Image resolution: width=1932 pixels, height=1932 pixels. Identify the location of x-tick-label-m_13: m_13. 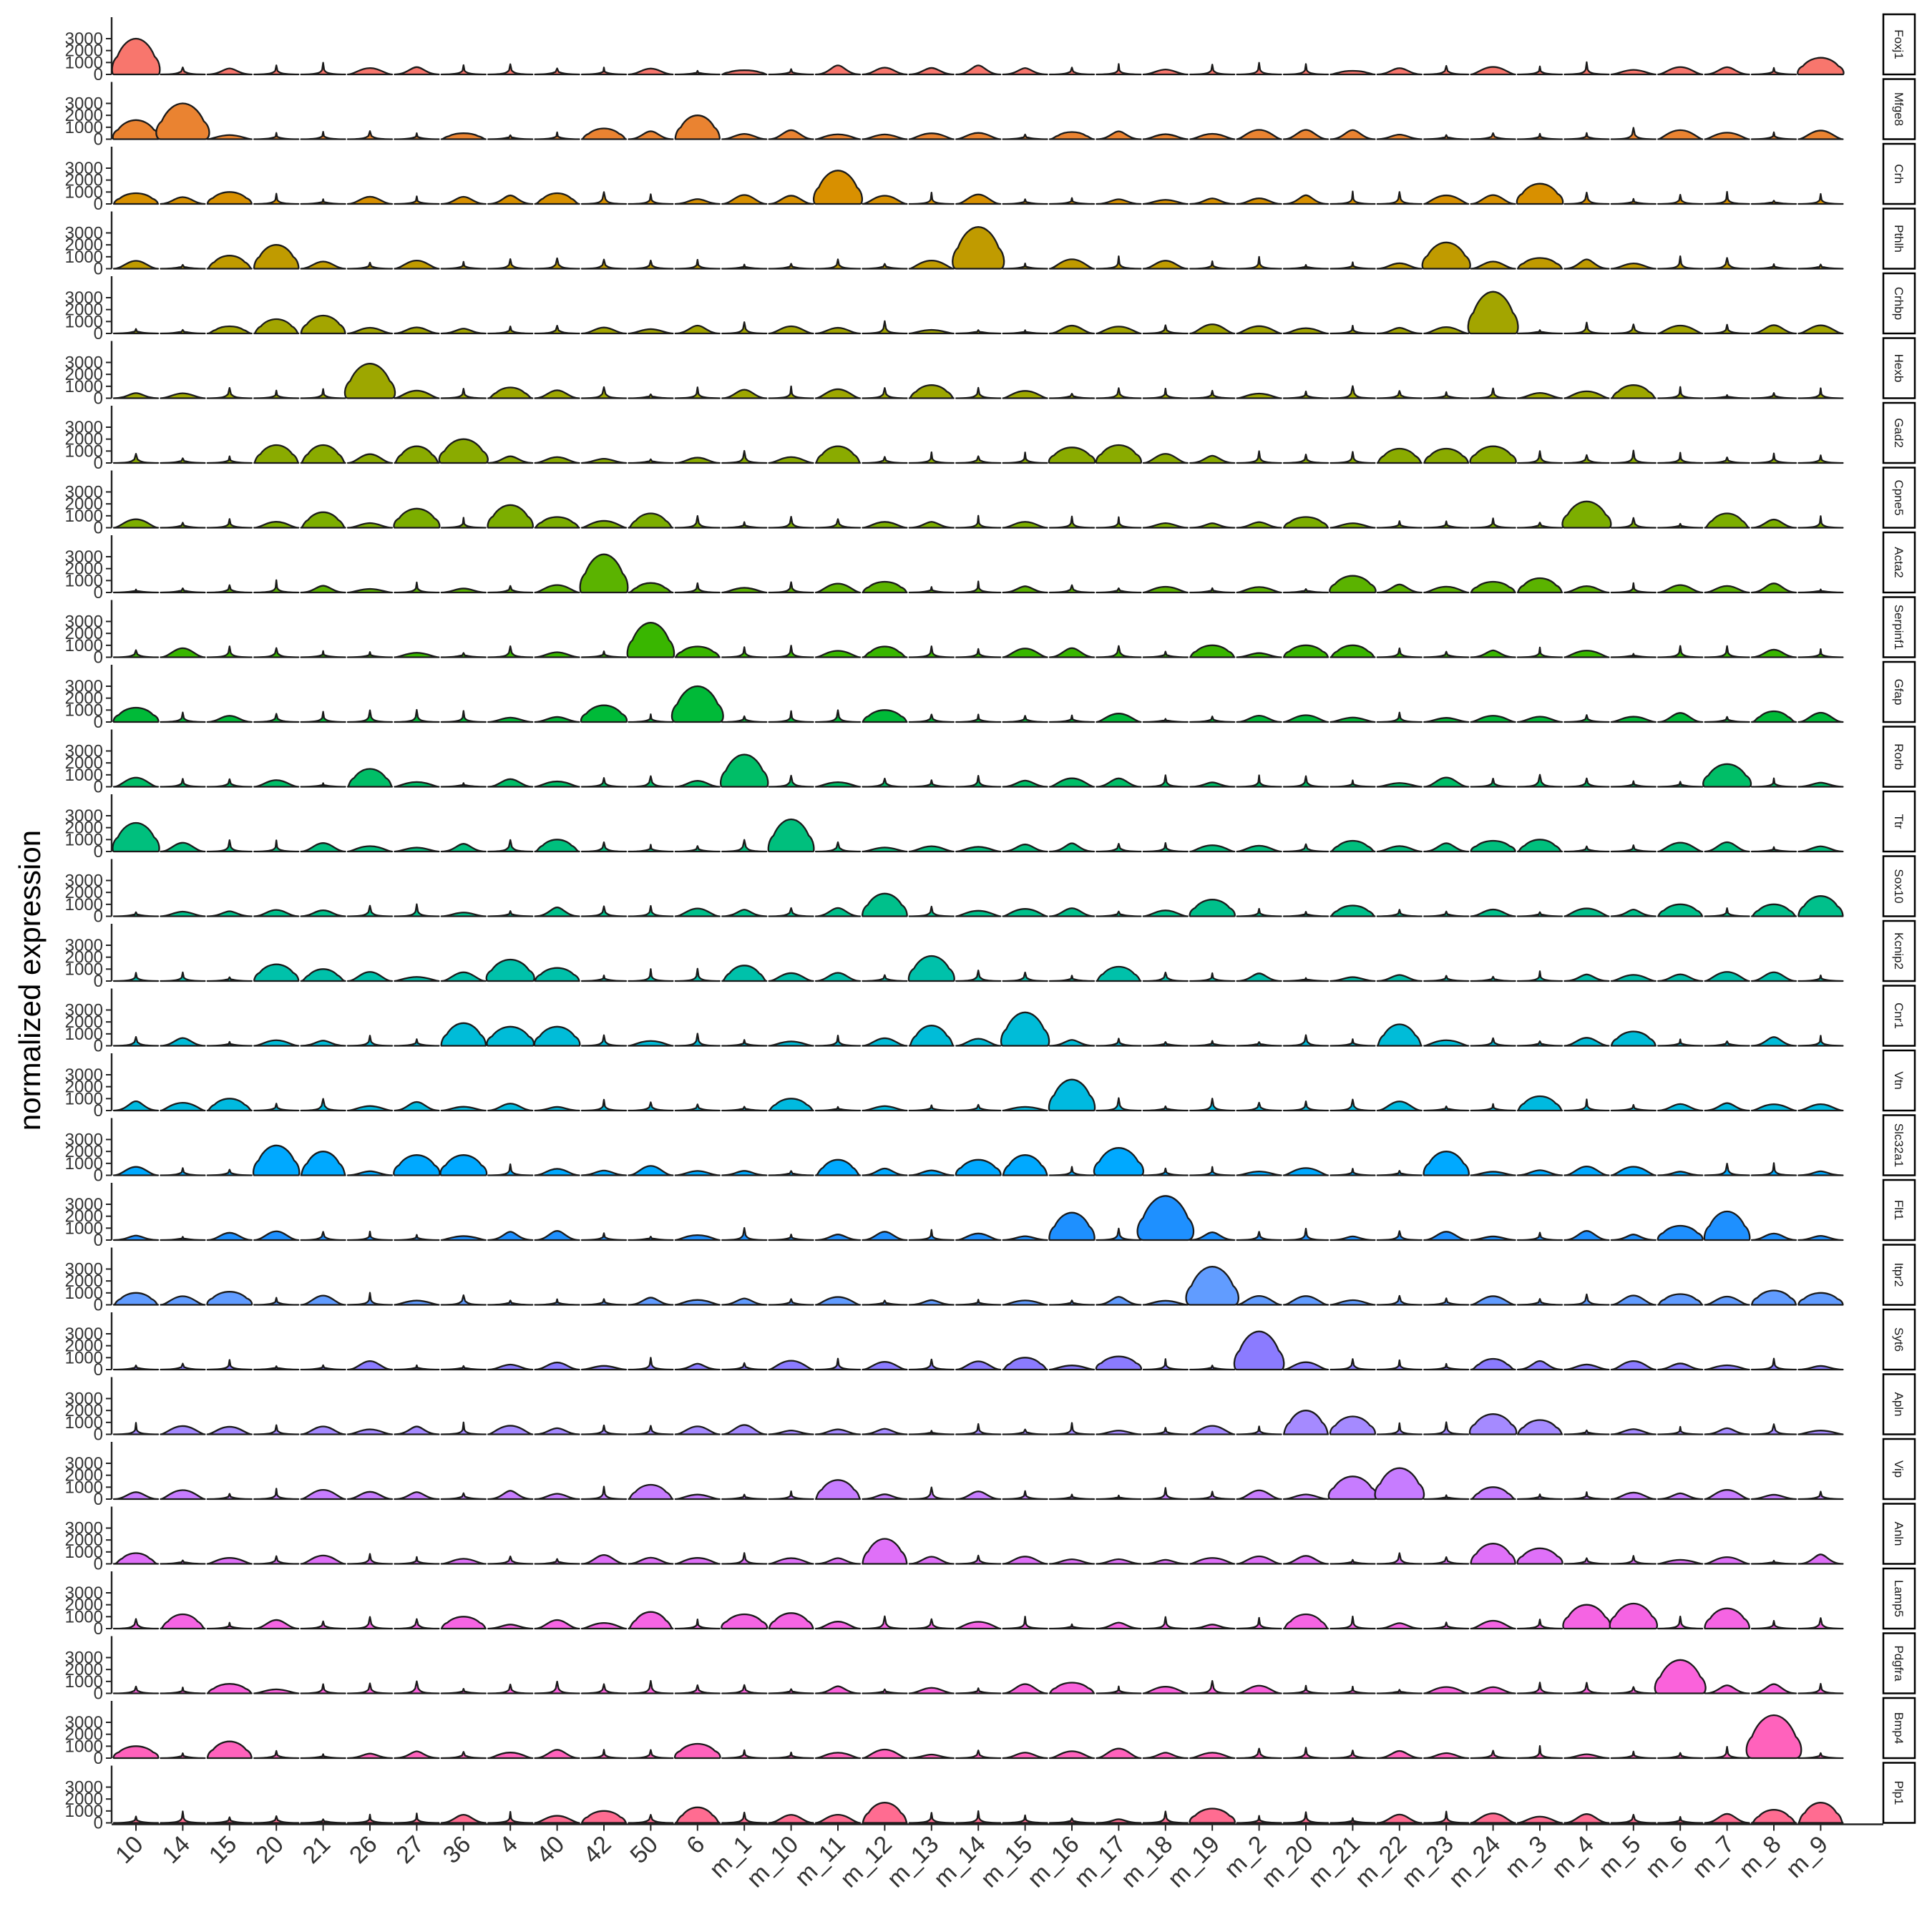
(913, 1861).